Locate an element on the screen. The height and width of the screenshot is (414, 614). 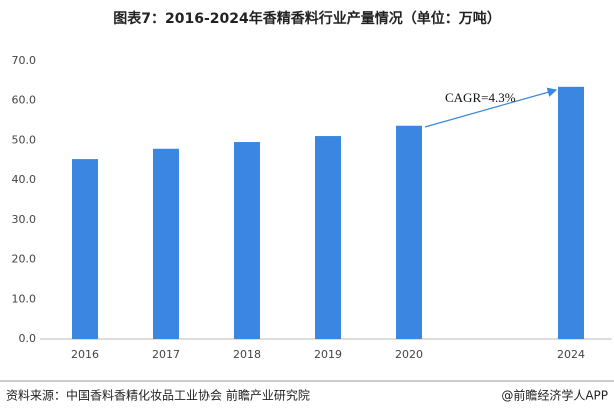
annotation-arrow is located at coordinates (491, 107).